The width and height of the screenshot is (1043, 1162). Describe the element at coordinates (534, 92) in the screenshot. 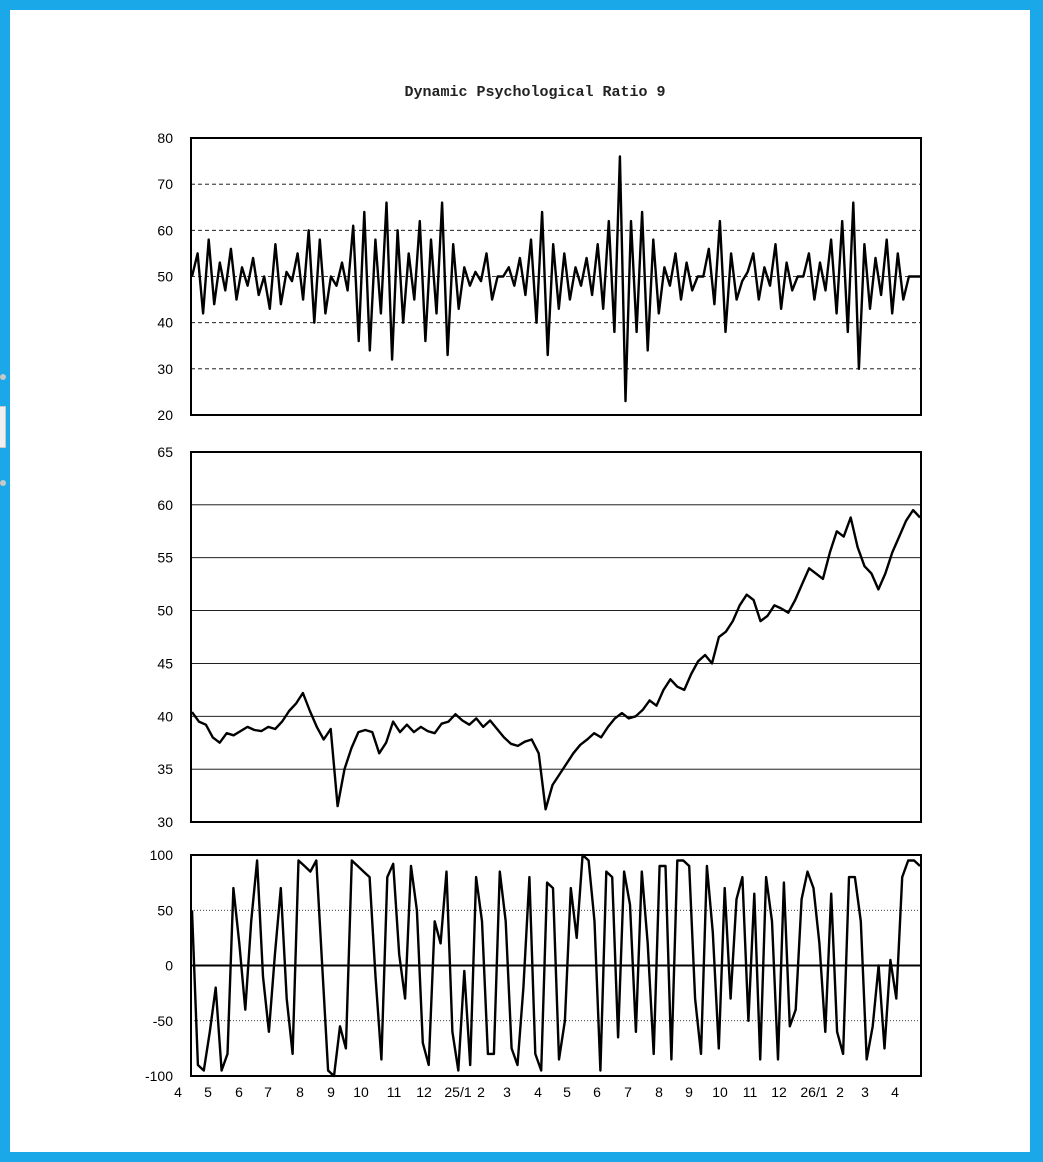

I see `chart-title: Dynamic Psychological Ratio 9` at that location.